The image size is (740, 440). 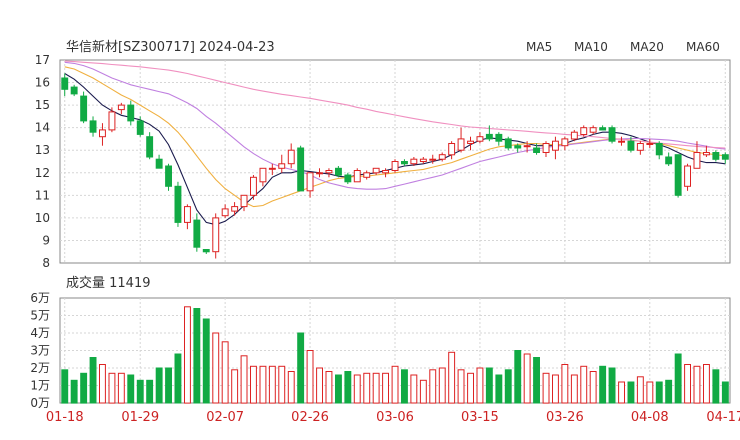 I want to click on volume-panel: 成交量 11419, so click(x=108, y=283).